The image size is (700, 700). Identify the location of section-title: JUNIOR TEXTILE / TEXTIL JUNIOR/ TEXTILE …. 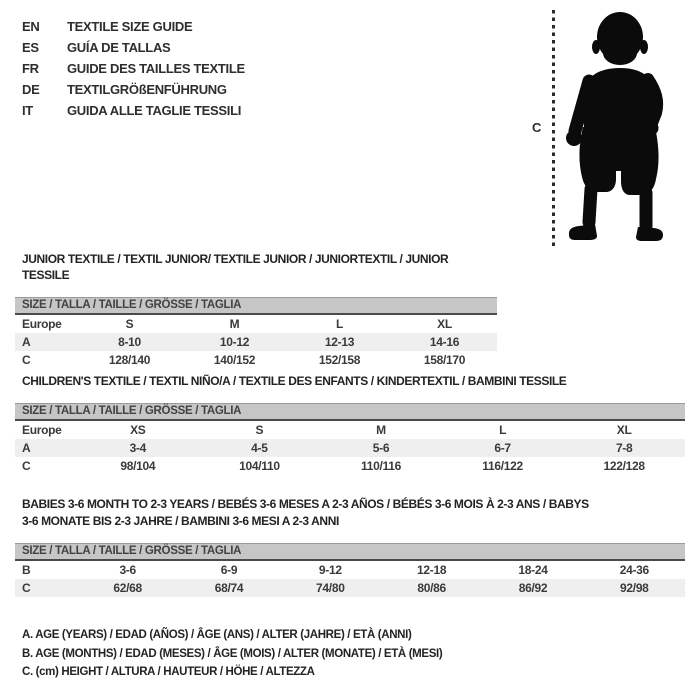
(235, 267).